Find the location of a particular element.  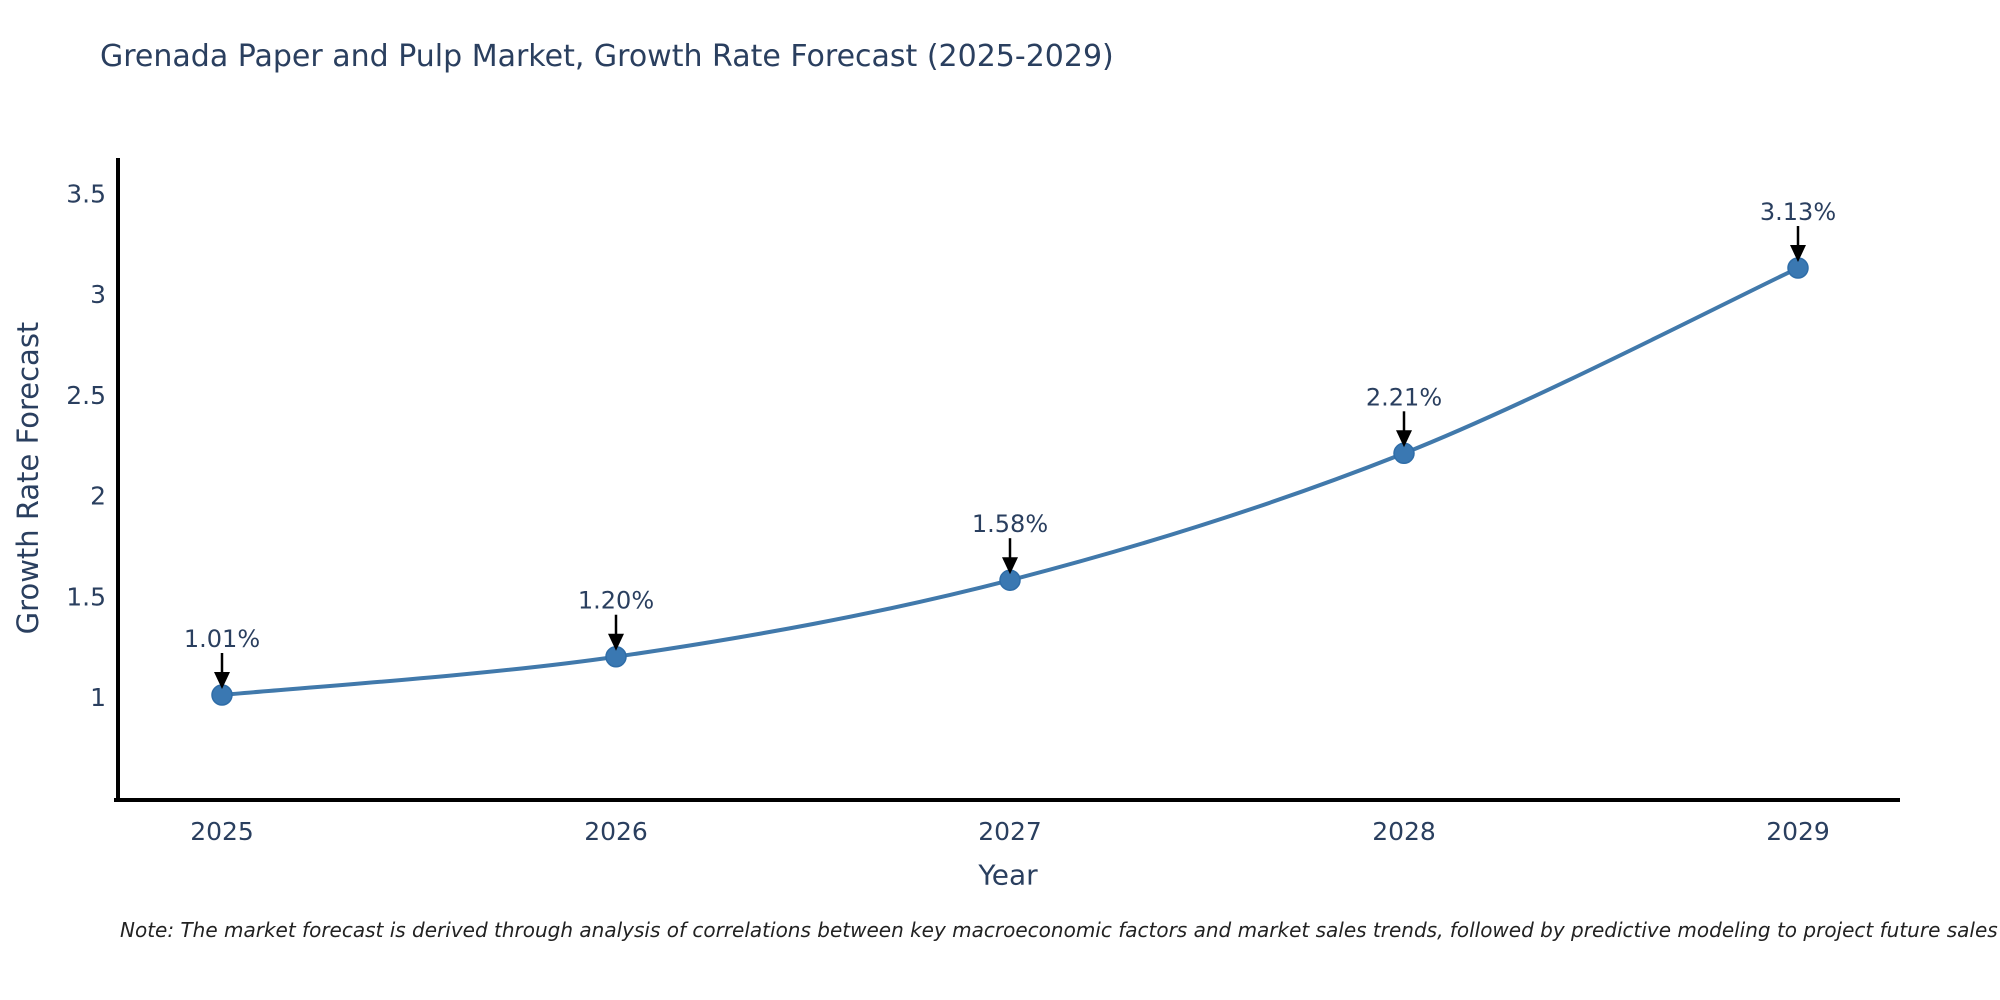

y-tick-label: 2.5 is located at coordinates (86, 395).